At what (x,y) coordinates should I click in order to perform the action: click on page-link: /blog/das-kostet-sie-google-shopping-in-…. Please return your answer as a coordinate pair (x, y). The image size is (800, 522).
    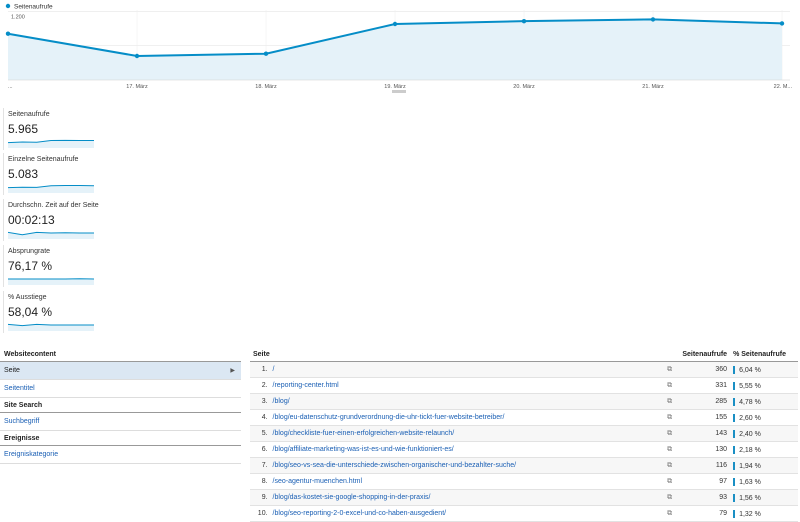
    Looking at the image, I should click on (466, 498).